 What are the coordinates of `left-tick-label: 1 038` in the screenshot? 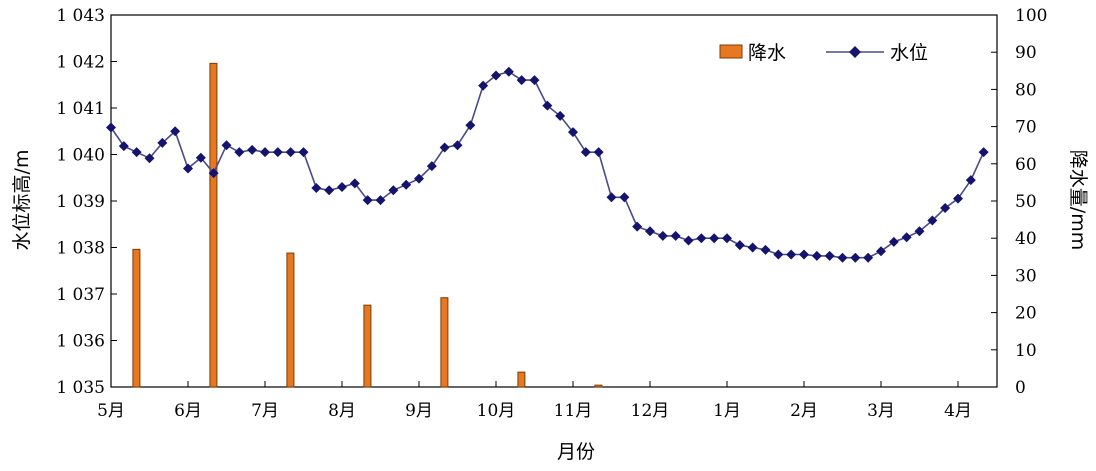 It's located at (80, 249).